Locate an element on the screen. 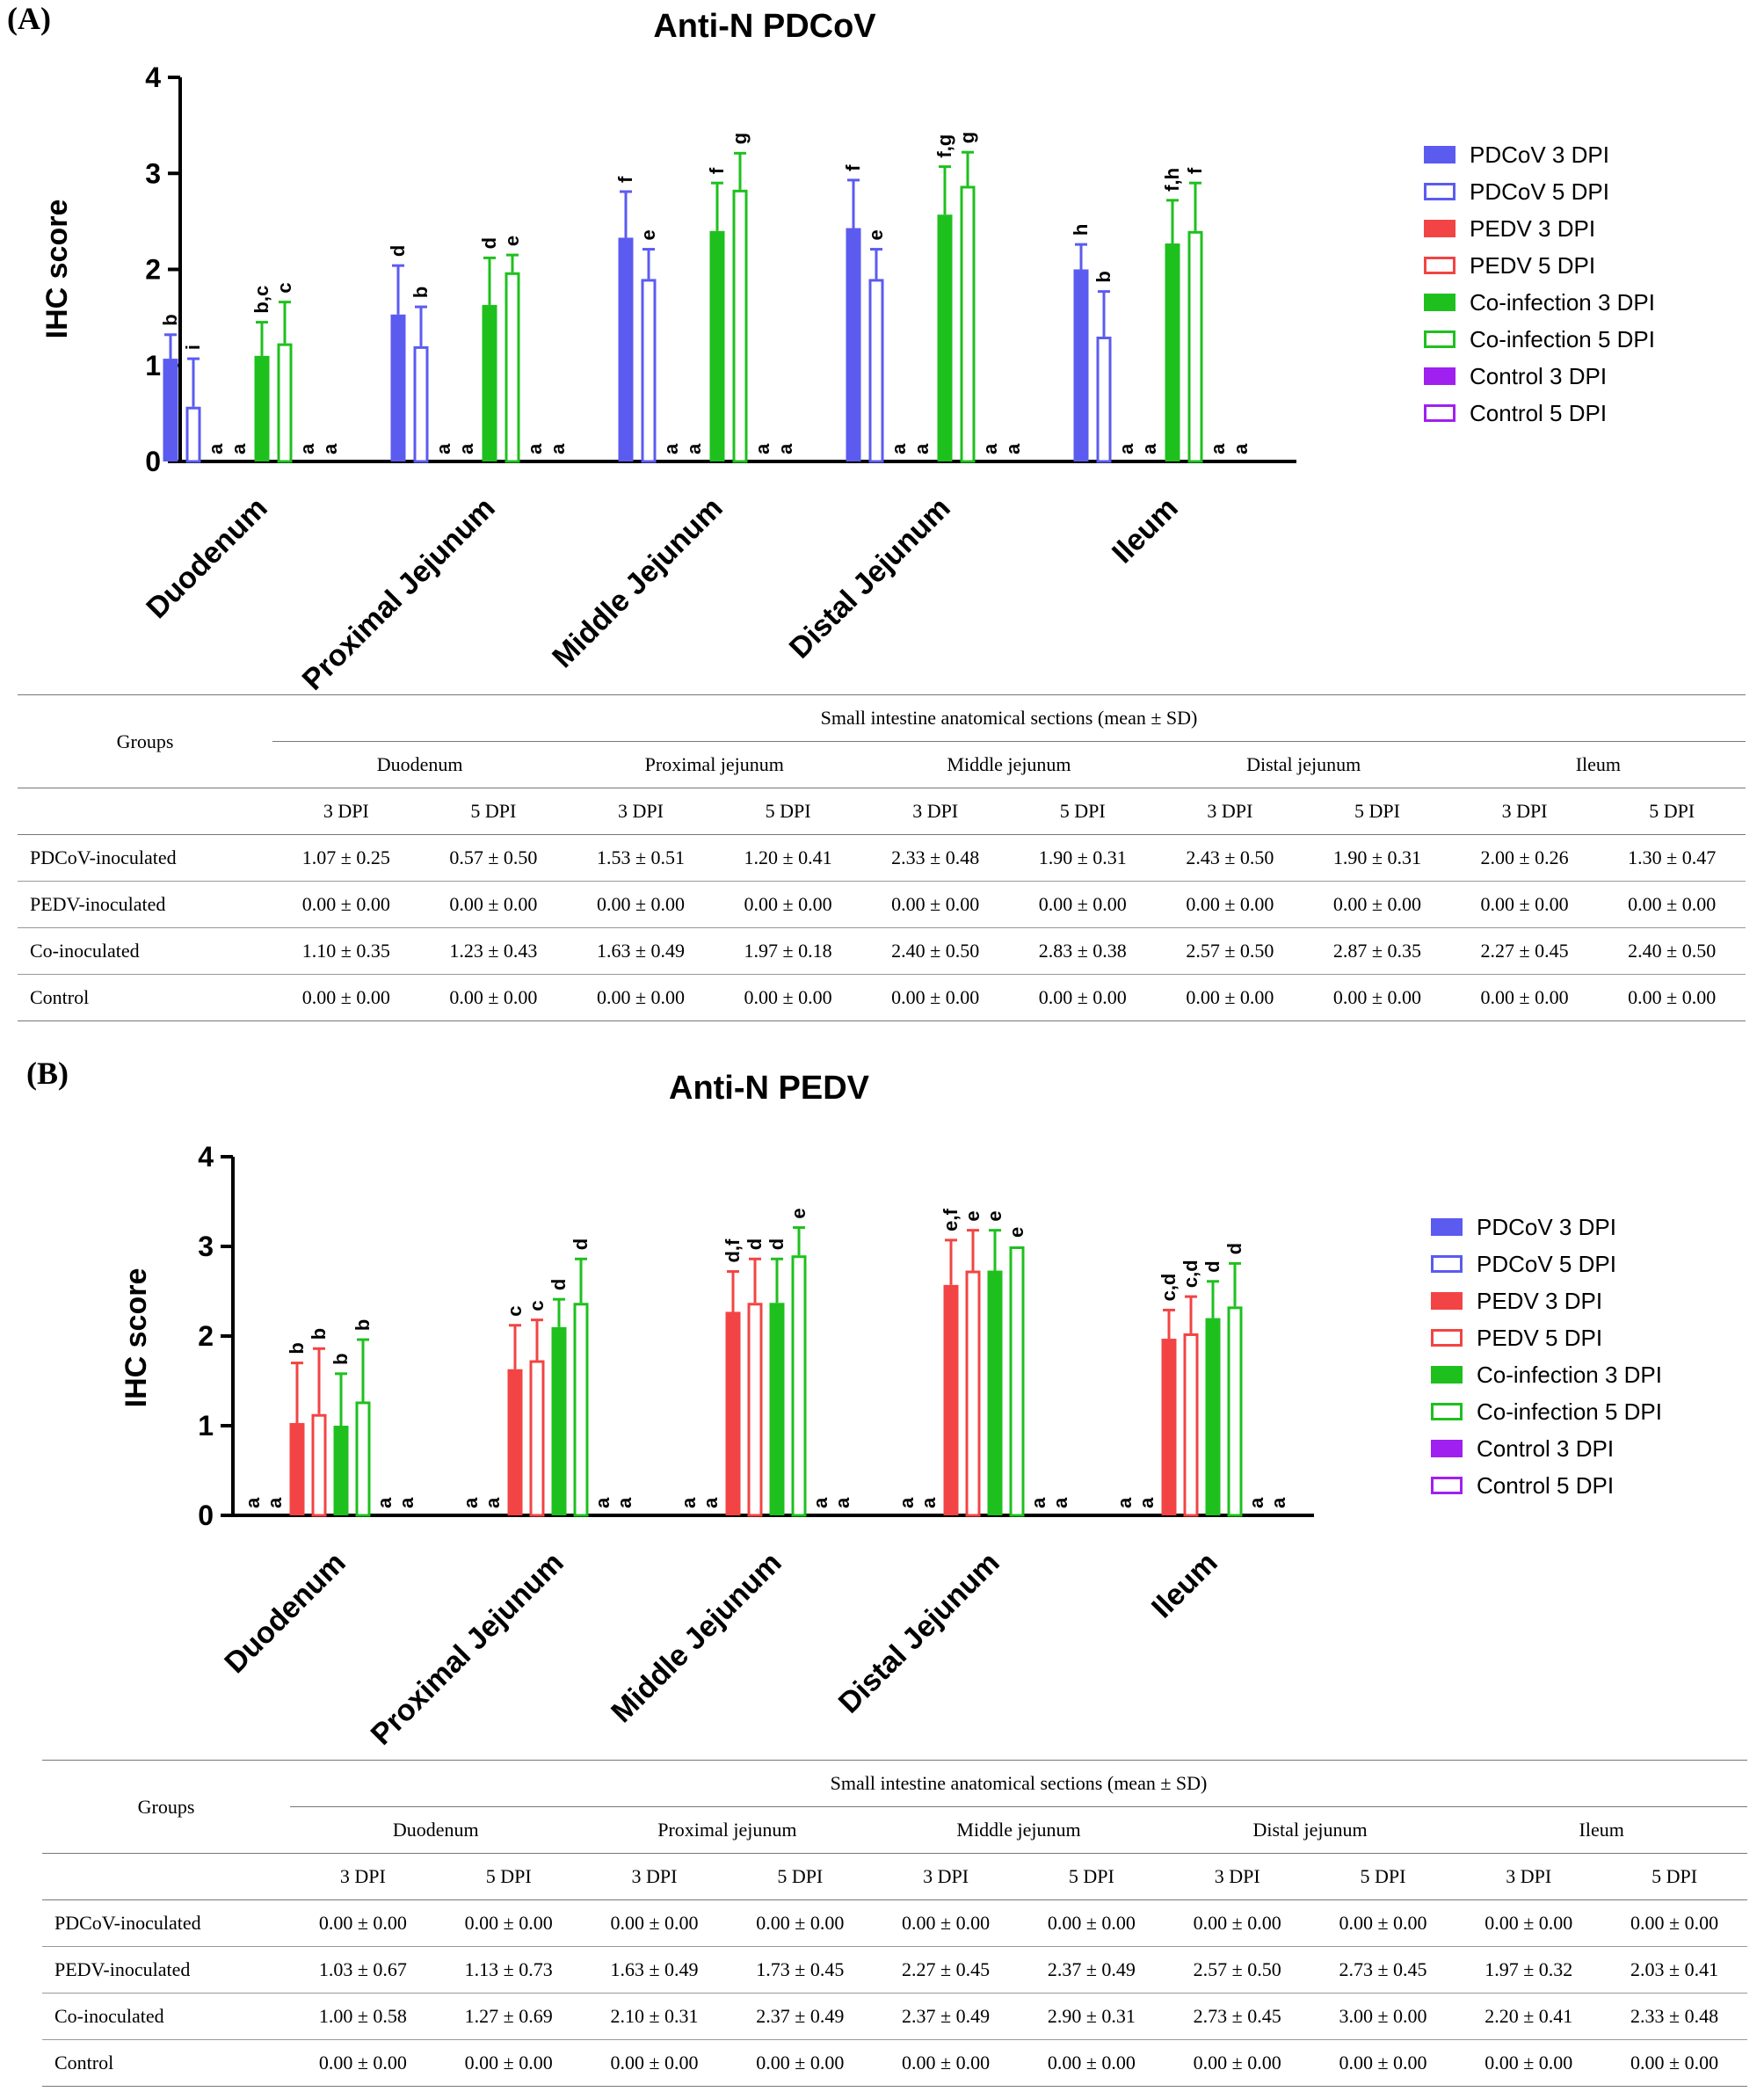  legend-swatch-pdcov-3-dpi is located at coordinates (1439, 154).